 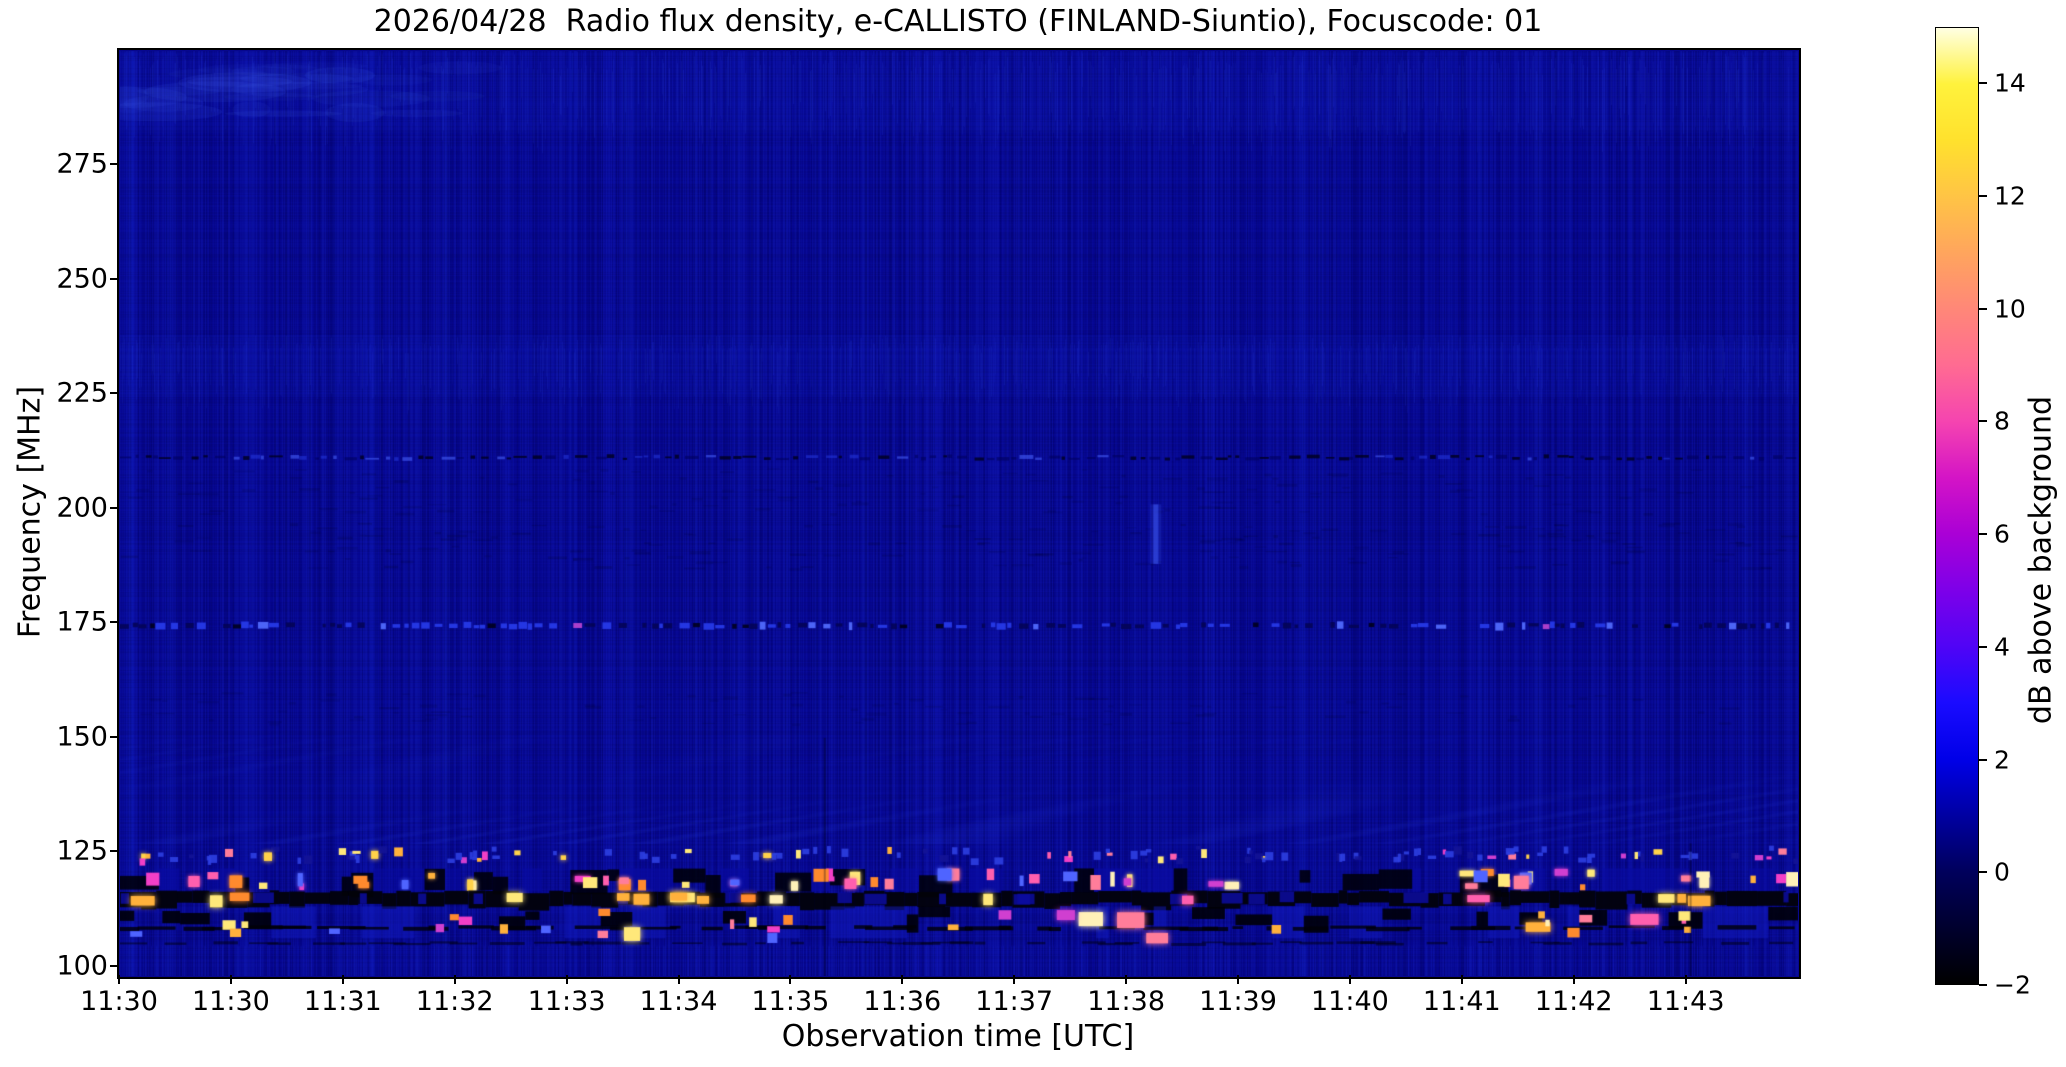 What do you see at coordinates (342, 1001) in the screenshot?
I see `x-tick-label: 11:31` at bounding box center [342, 1001].